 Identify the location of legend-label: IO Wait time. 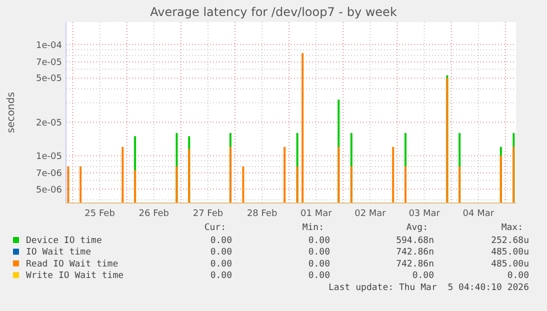
(59, 253).